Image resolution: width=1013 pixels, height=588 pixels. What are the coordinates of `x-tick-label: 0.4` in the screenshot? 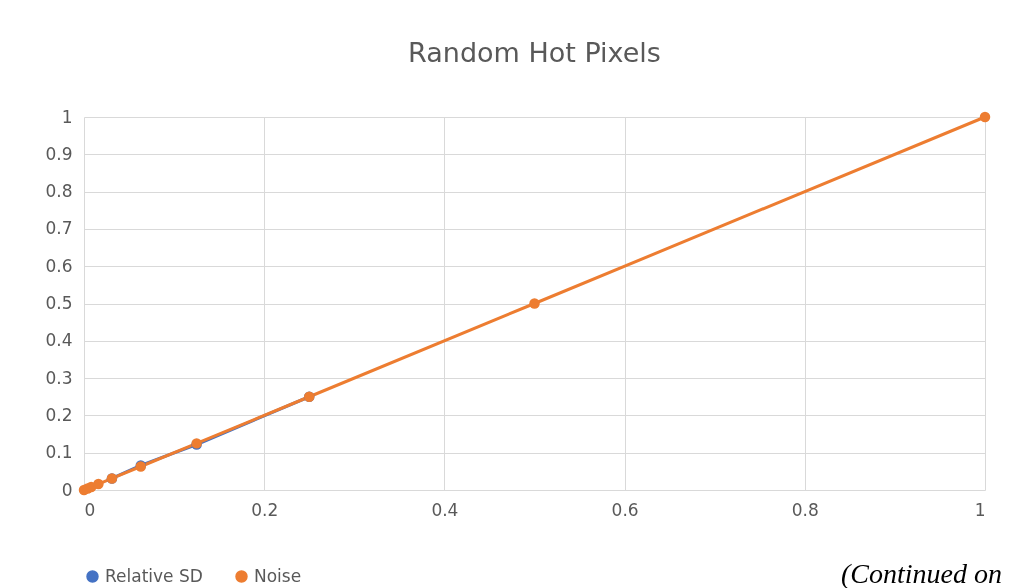 It's located at (445, 509).